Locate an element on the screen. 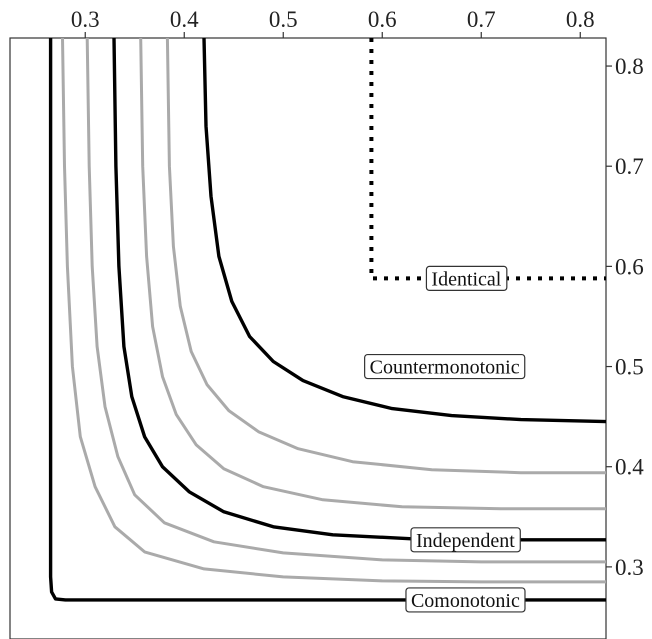  x-axis-top: 0.3 0.4 0.5 0.6 0.7 0.8 is located at coordinates (333, 22).